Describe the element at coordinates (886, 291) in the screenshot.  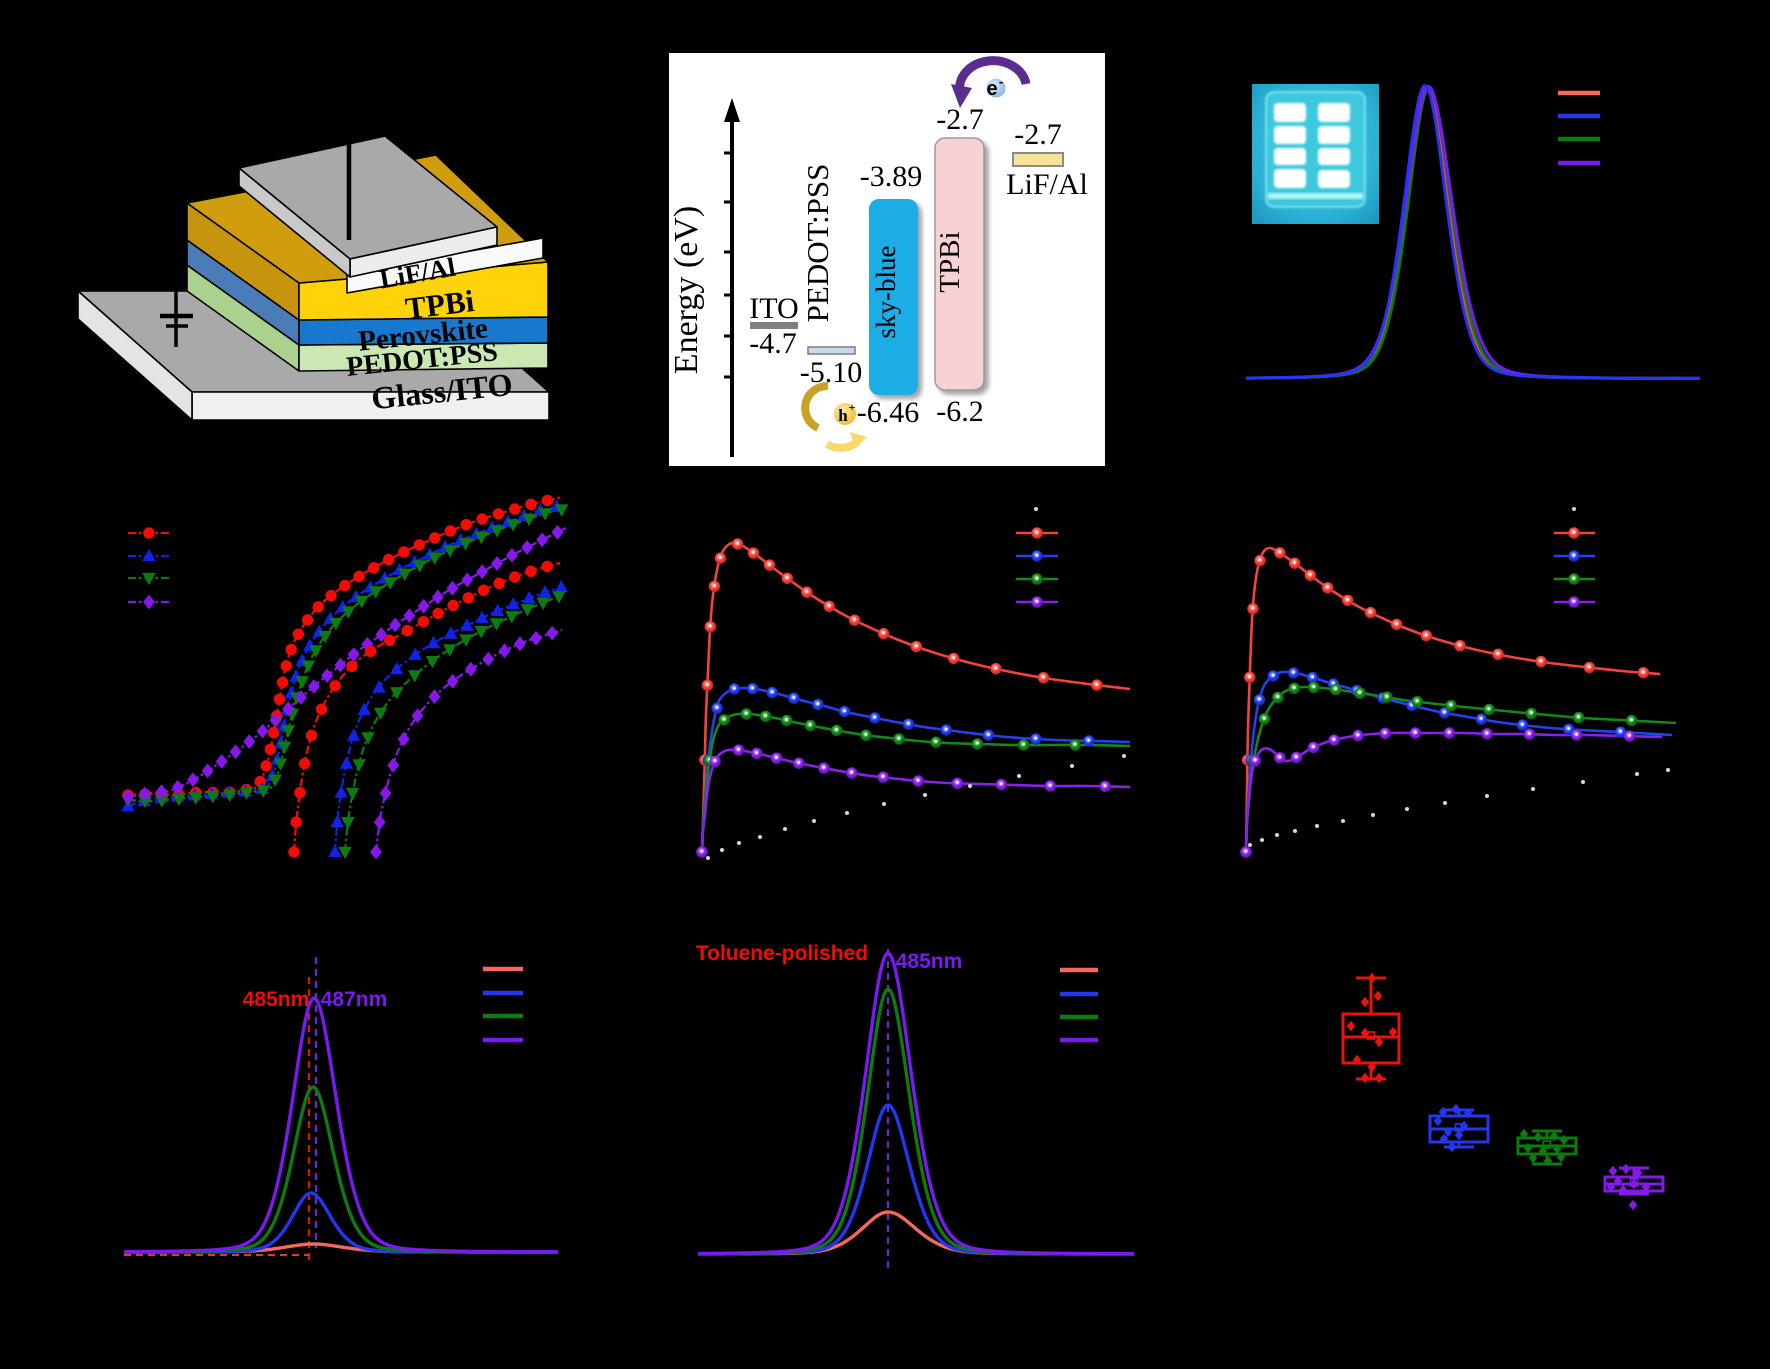
I see `svg-text: sky-blue` at that location.